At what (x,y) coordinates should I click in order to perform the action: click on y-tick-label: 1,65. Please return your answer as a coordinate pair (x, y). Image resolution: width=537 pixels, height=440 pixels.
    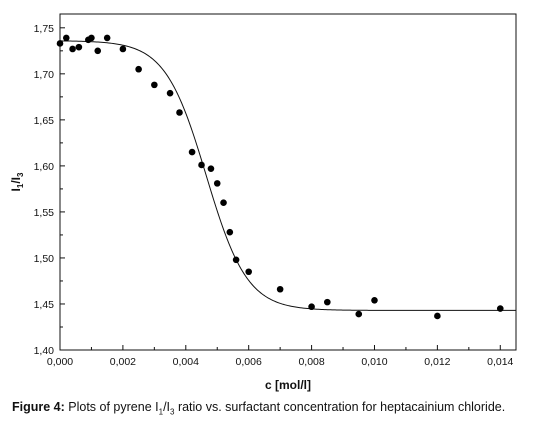
    Looking at the image, I should click on (44, 121).